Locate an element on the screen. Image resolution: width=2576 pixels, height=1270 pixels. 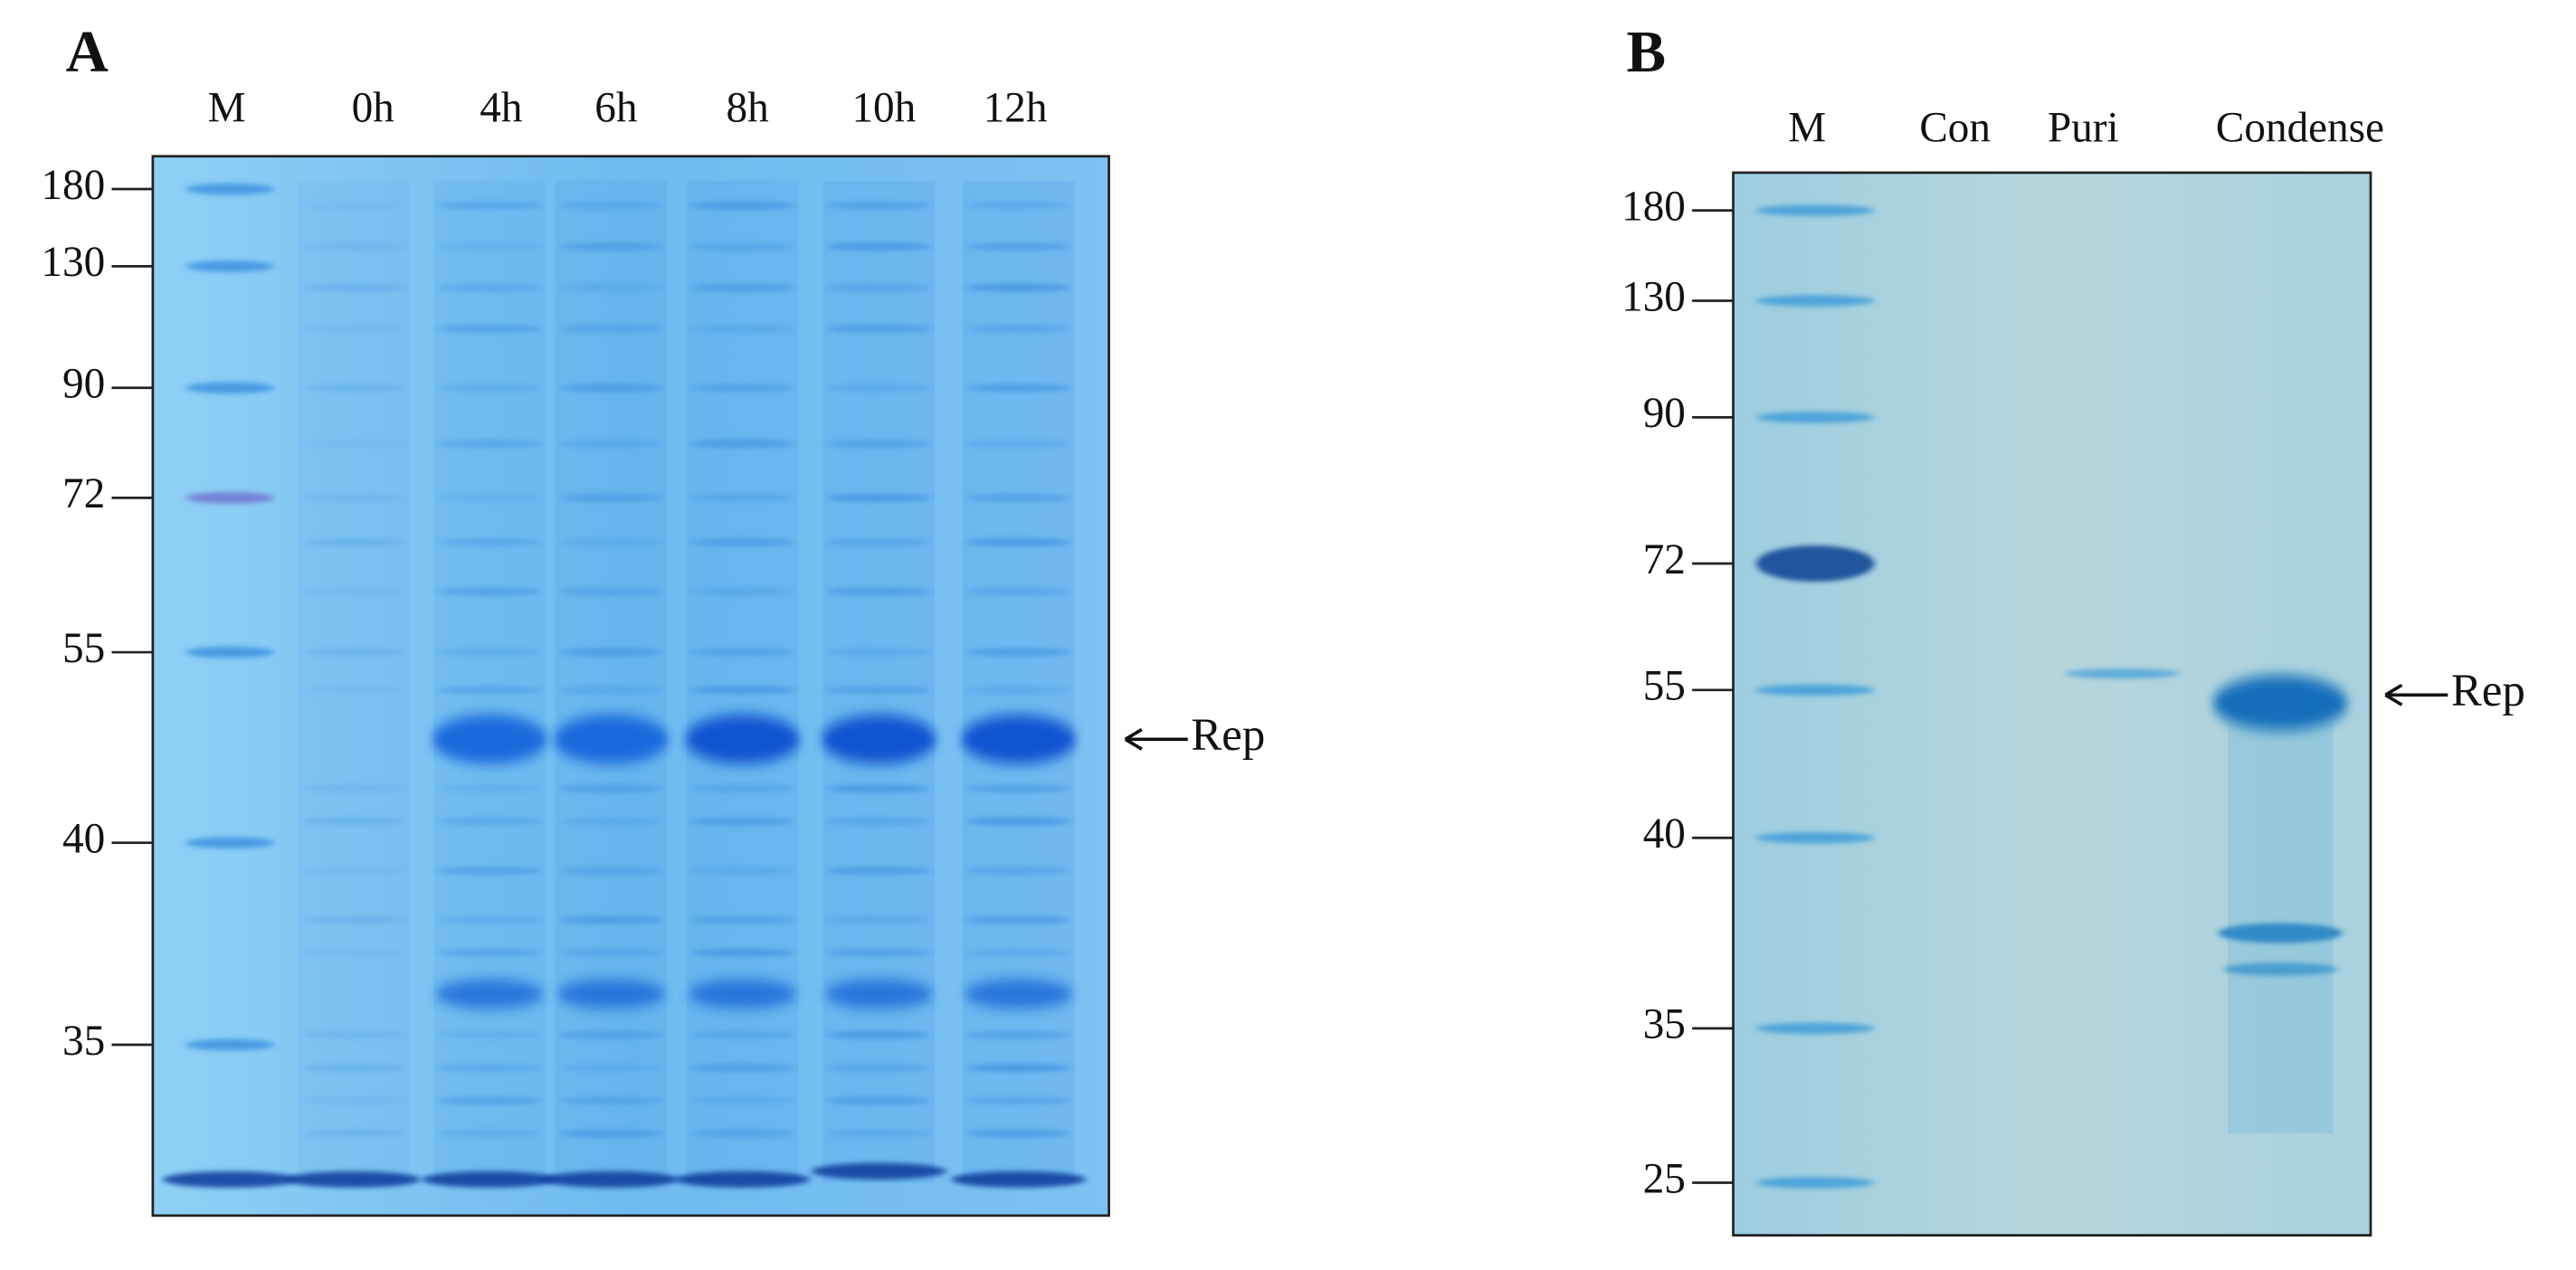
marker-label: 55 is located at coordinates (1664, 686).